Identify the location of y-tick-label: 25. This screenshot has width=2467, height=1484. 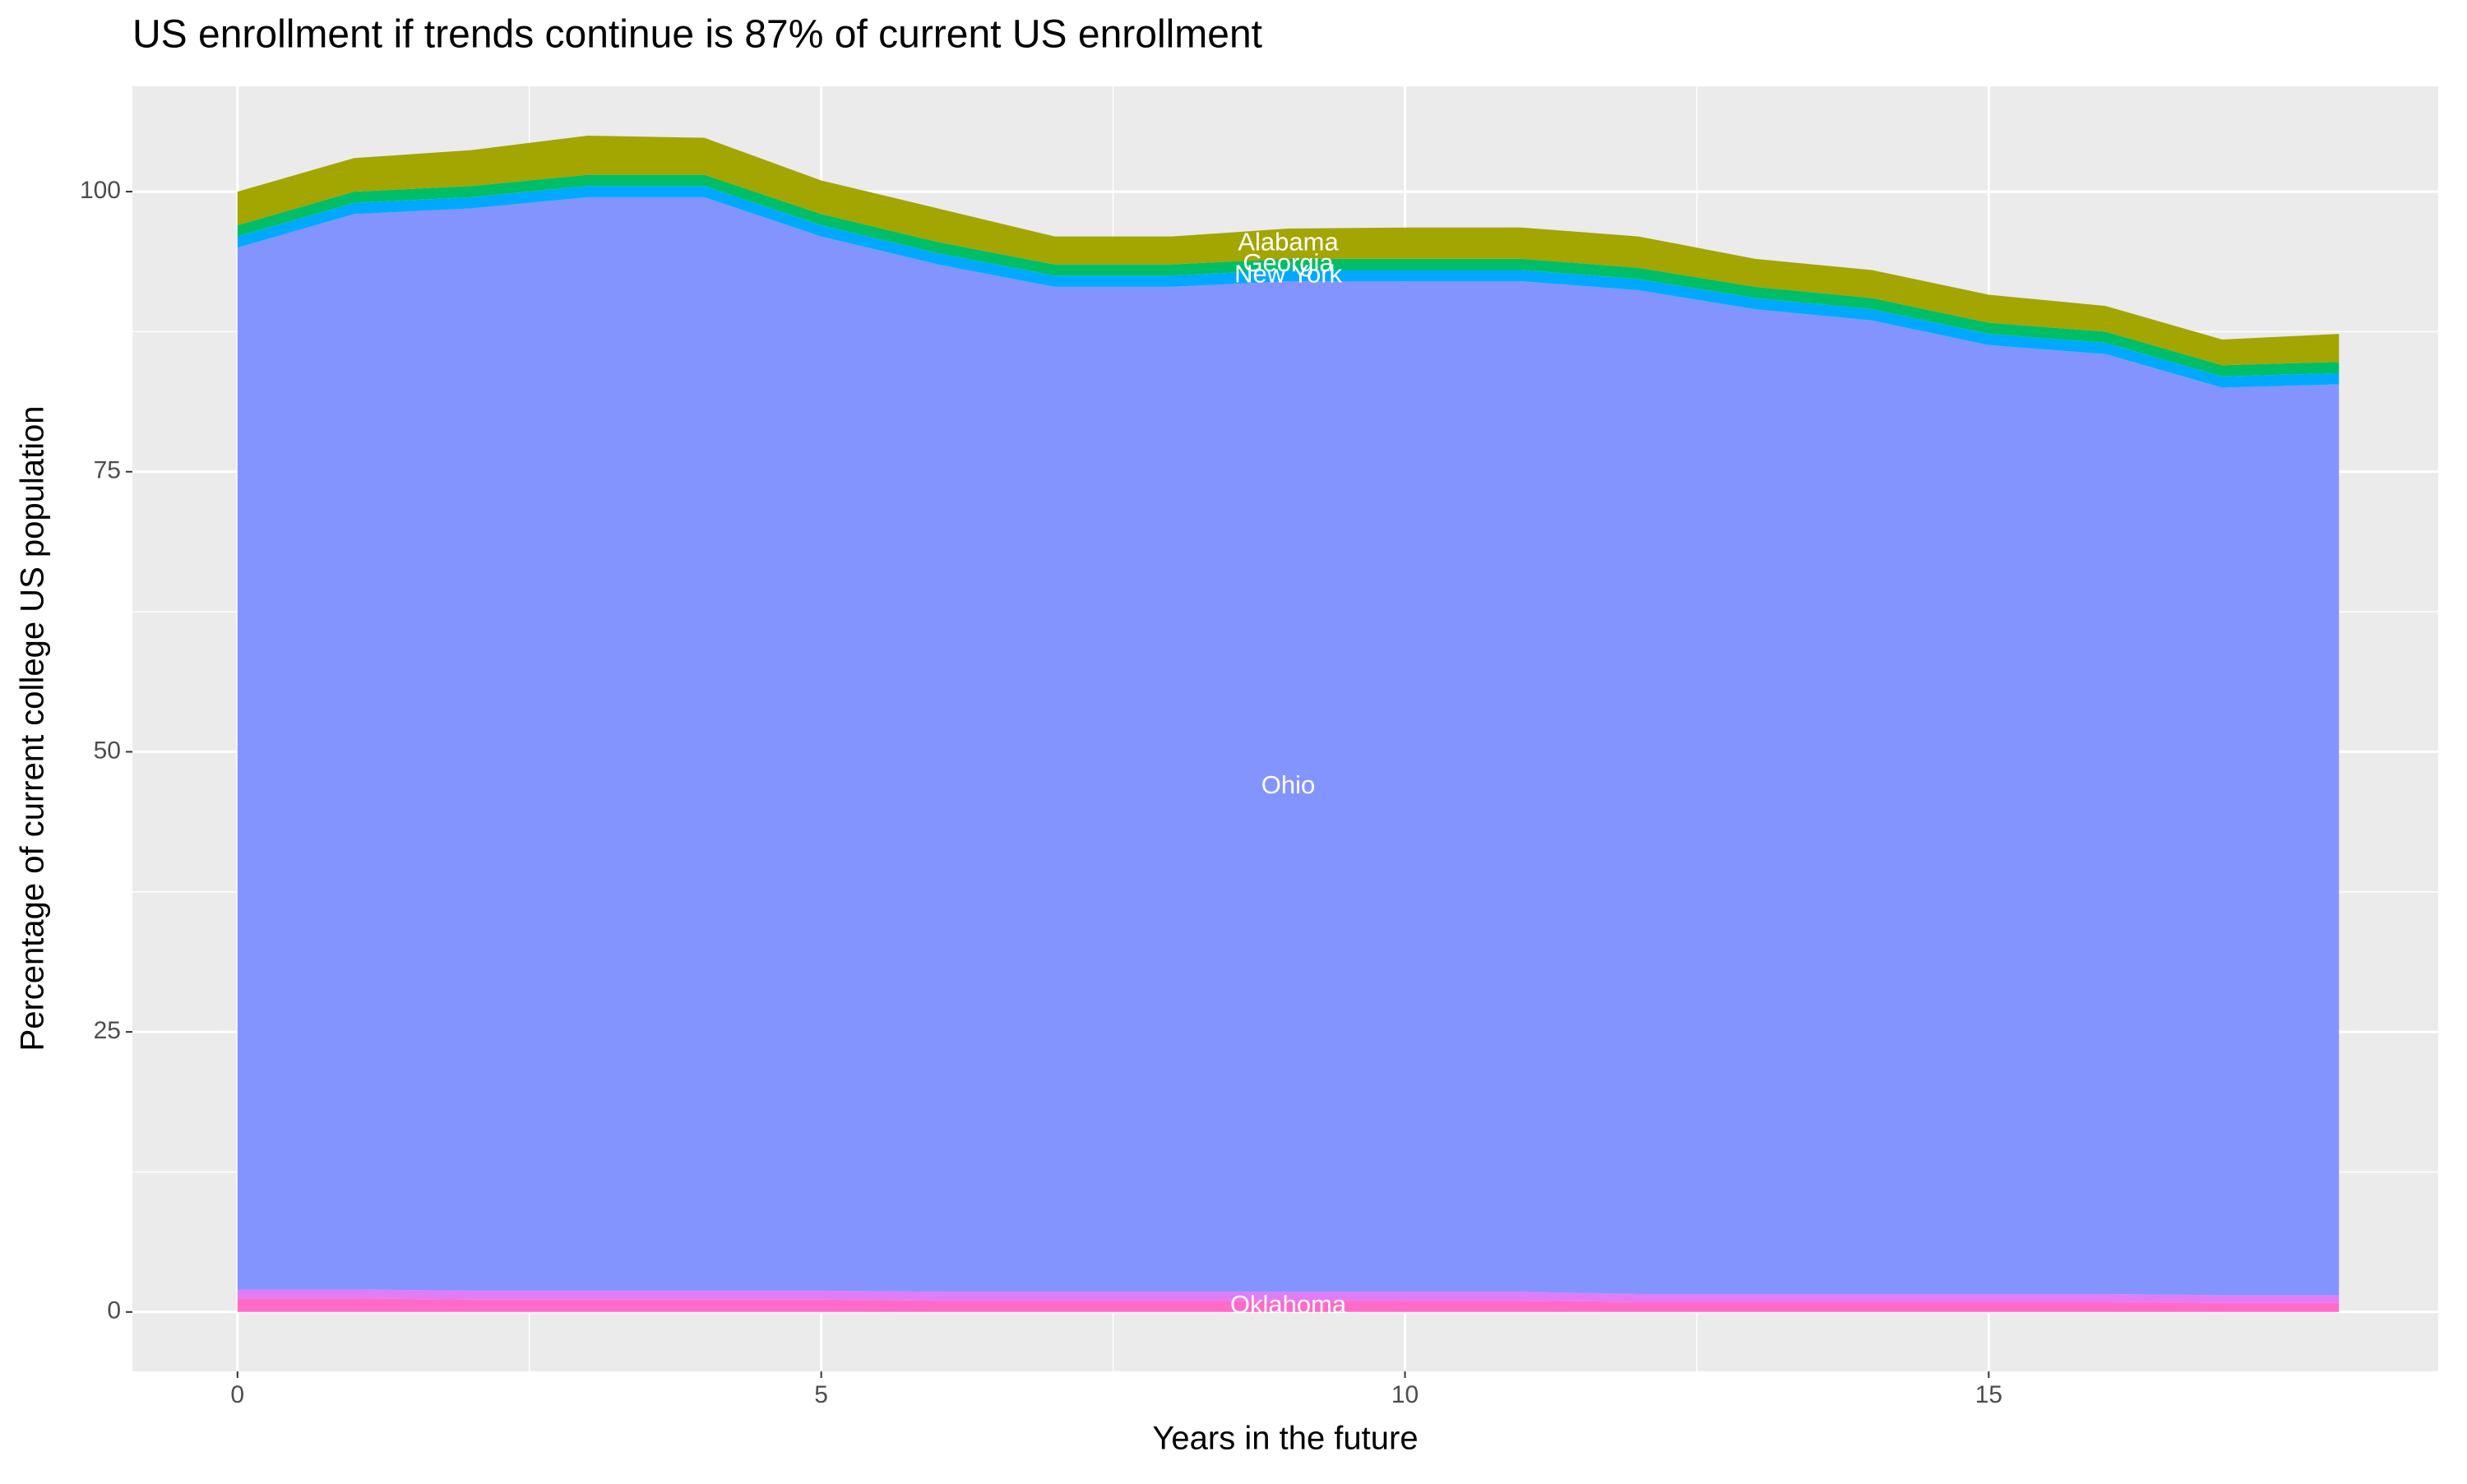
(108, 1030).